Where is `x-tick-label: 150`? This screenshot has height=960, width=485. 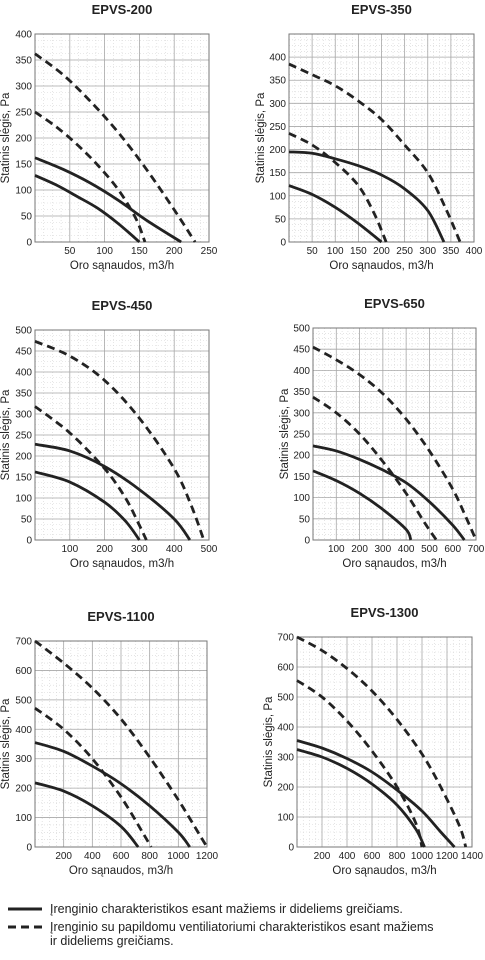
x-tick-label: 150 is located at coordinates (358, 251).